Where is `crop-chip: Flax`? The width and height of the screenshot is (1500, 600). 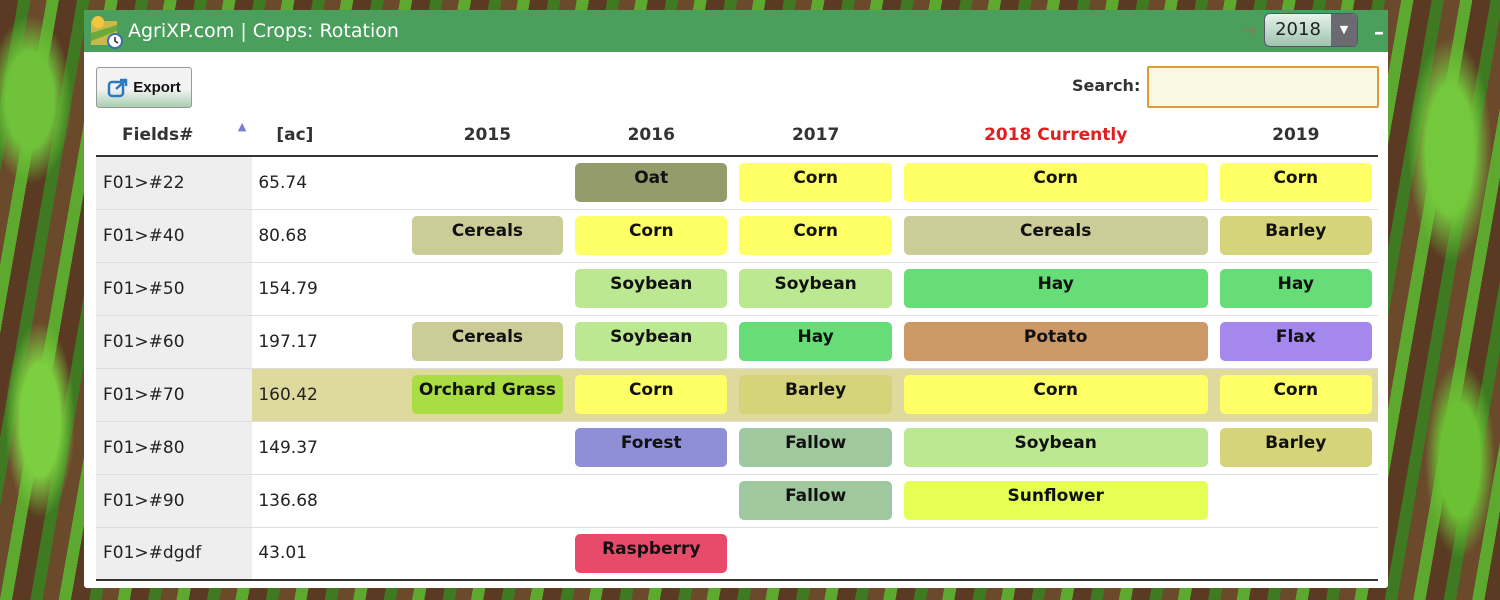 crop-chip: Flax is located at coordinates (1295, 341).